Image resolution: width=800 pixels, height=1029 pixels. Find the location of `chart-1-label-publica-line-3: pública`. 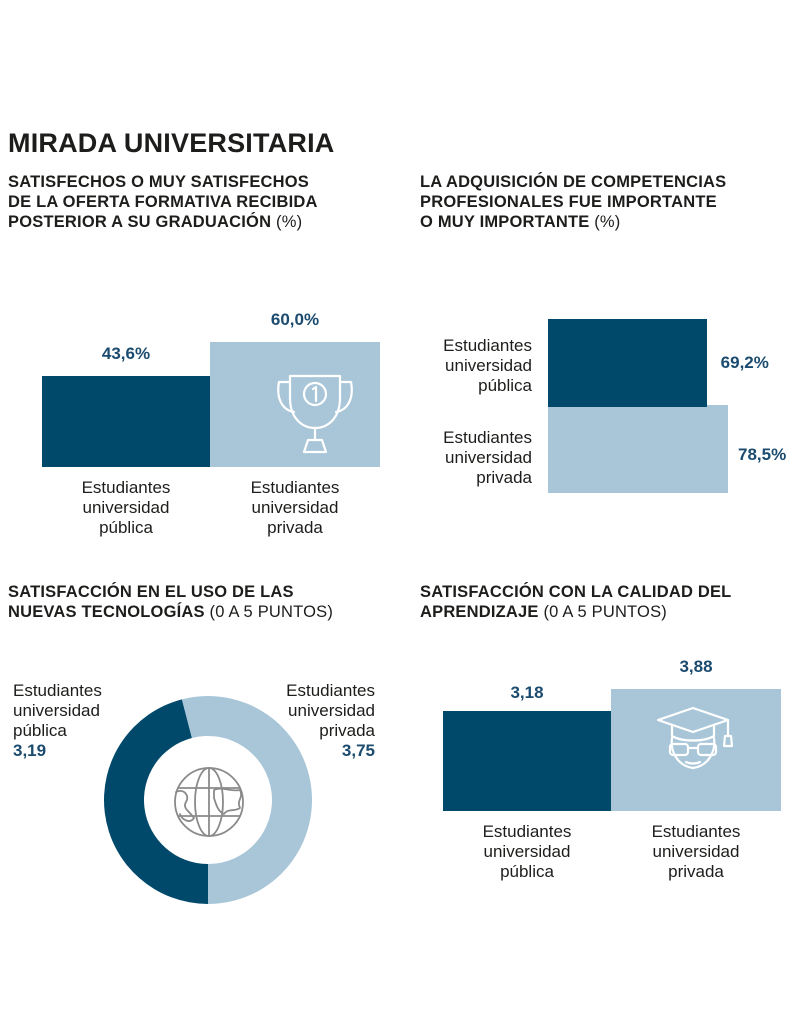

chart-1-label-publica-line-3: pública is located at coordinates (126, 527).